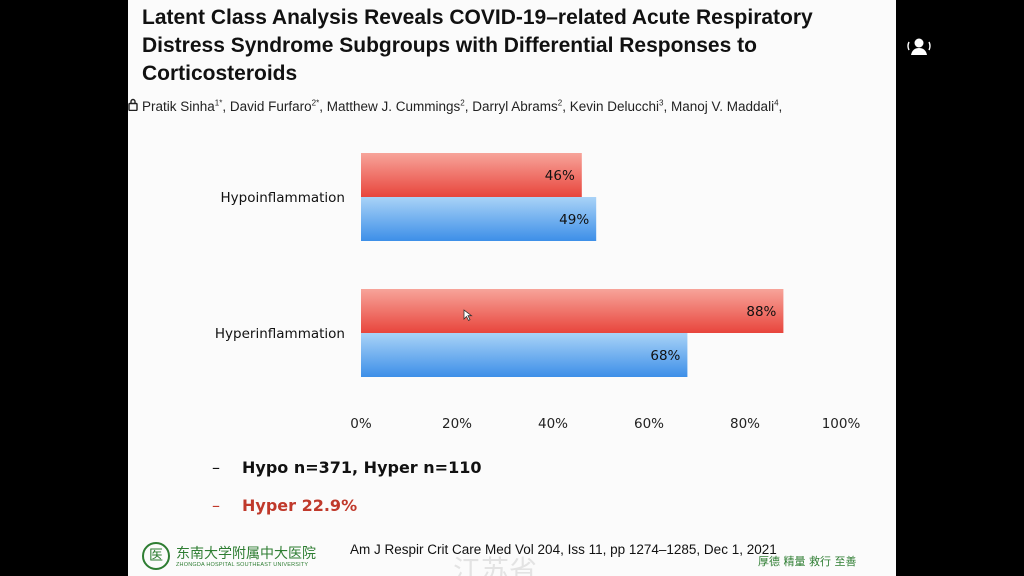 The width and height of the screenshot is (1024, 576). What do you see at coordinates (133, 106) in the screenshot?
I see `lock-icon` at bounding box center [133, 106].